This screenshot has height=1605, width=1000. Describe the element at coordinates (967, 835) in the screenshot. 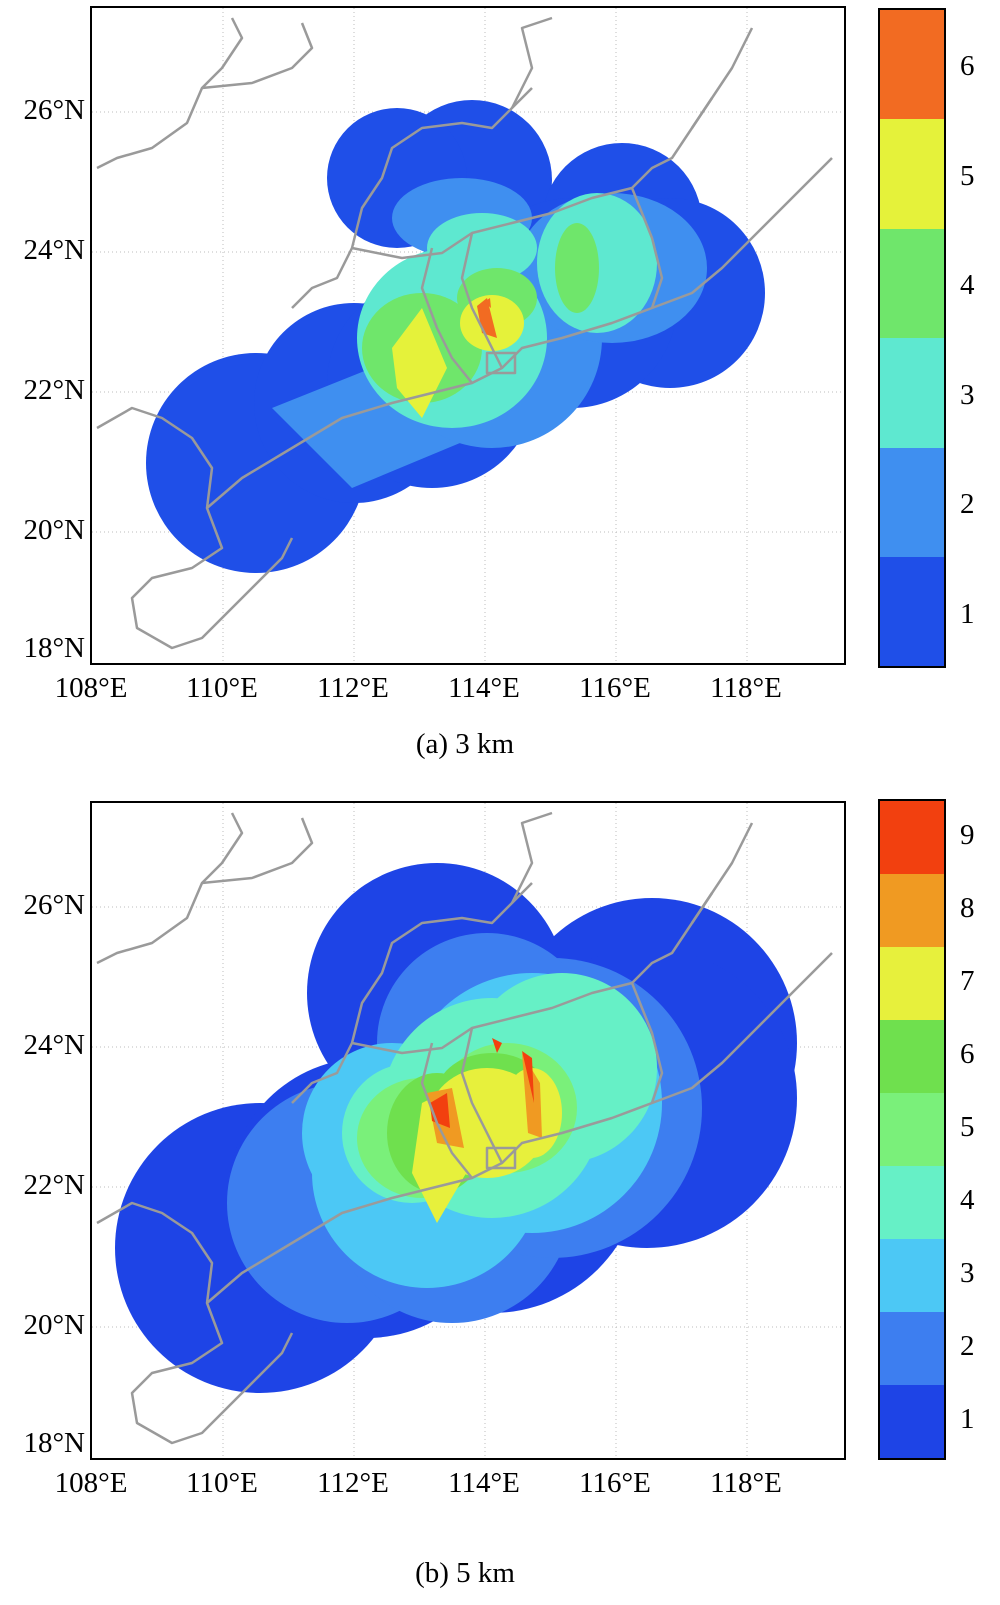

I see `colorbar-label: 9` at that location.